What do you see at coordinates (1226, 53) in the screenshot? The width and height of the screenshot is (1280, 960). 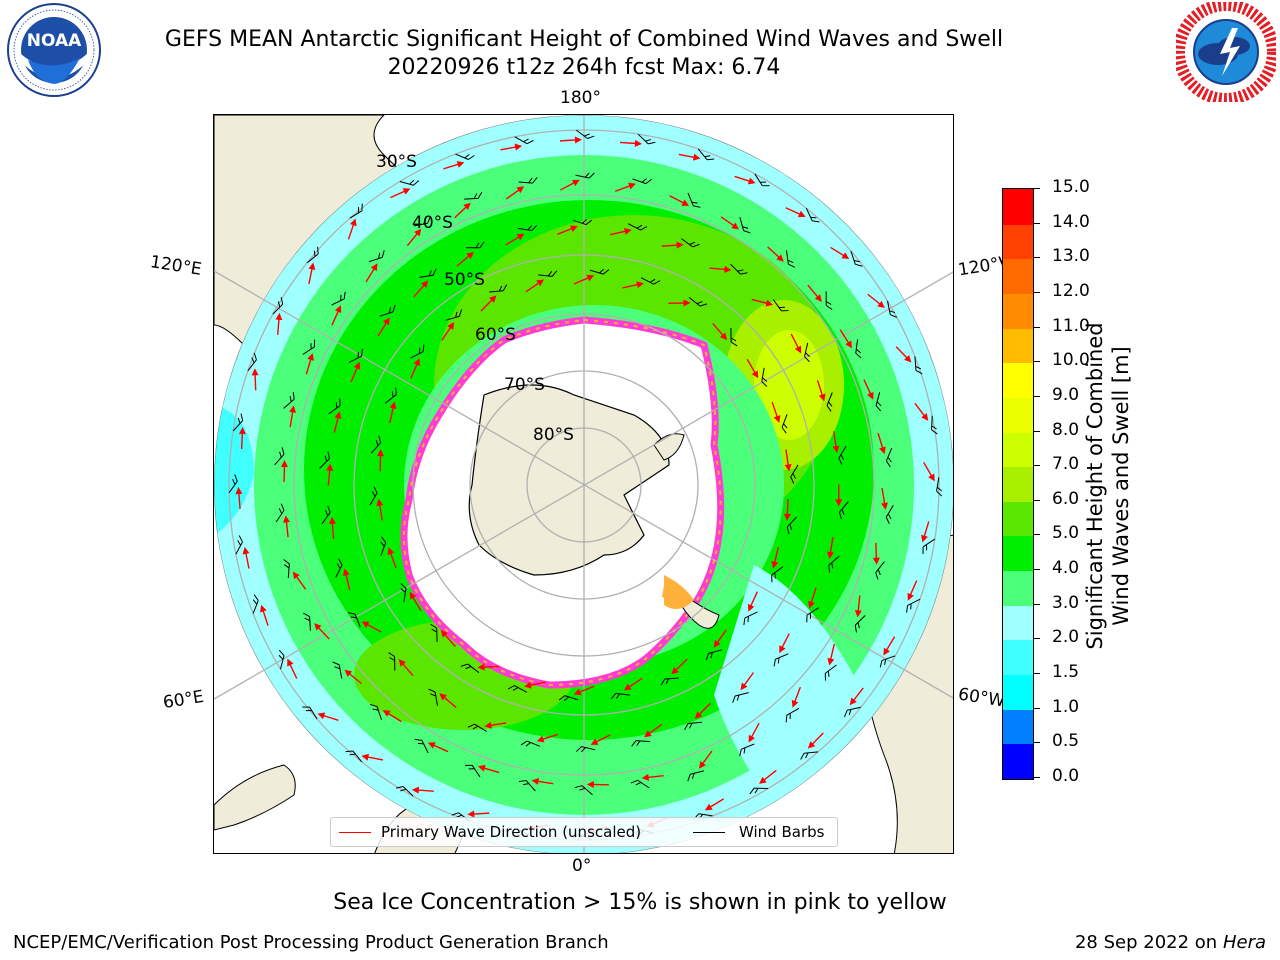 I see `nws-logo` at bounding box center [1226, 53].